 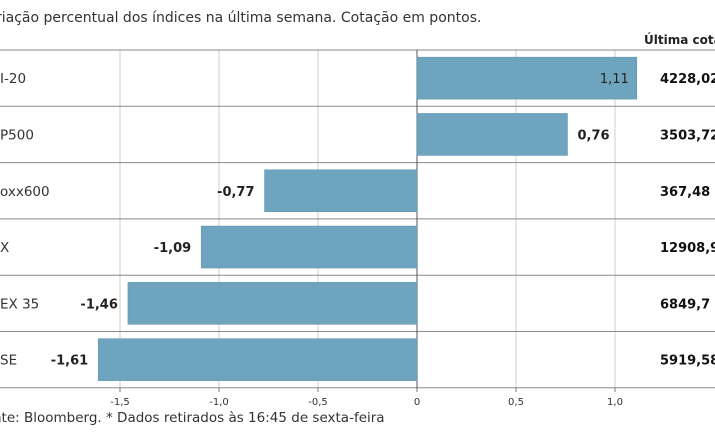 What do you see at coordinates (685, 192) in the screenshot?
I see `last-quote-value: 367,48` at bounding box center [685, 192].